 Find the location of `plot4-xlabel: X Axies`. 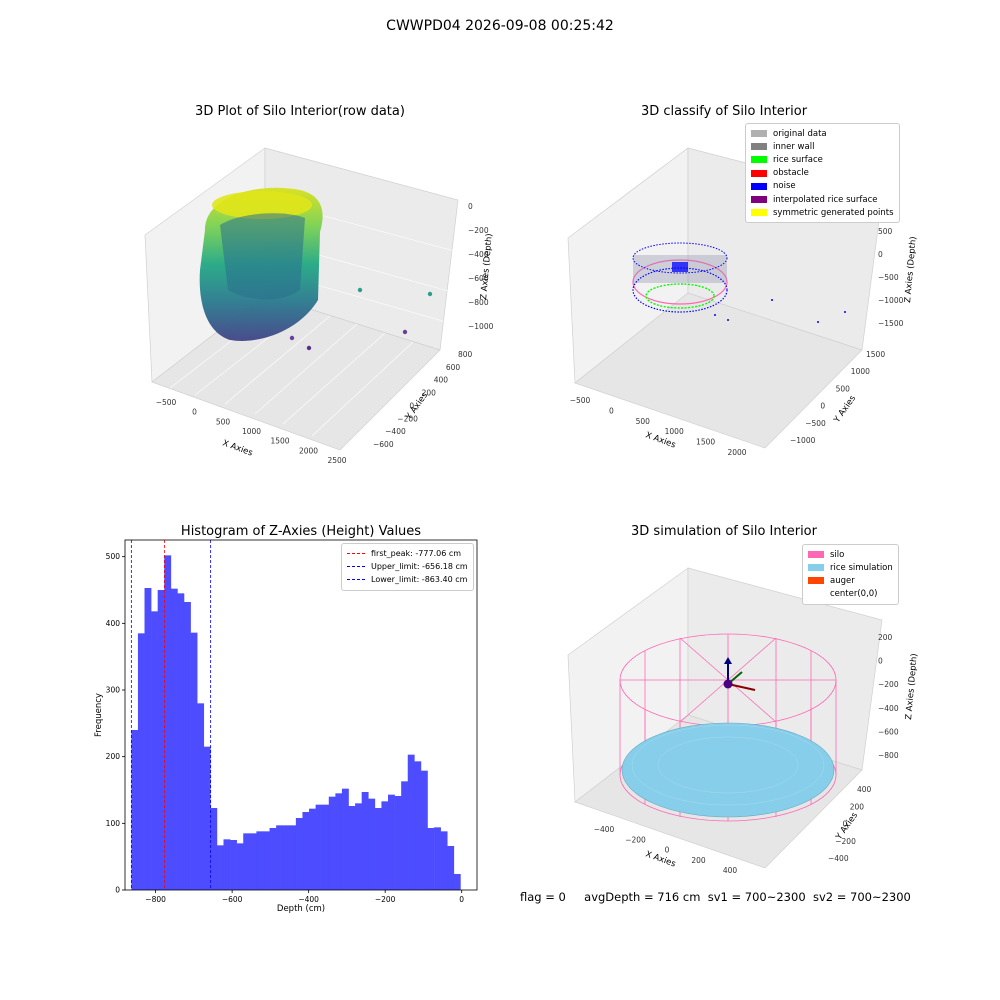

plot4-xlabel: X Axies is located at coordinates (660, 859).